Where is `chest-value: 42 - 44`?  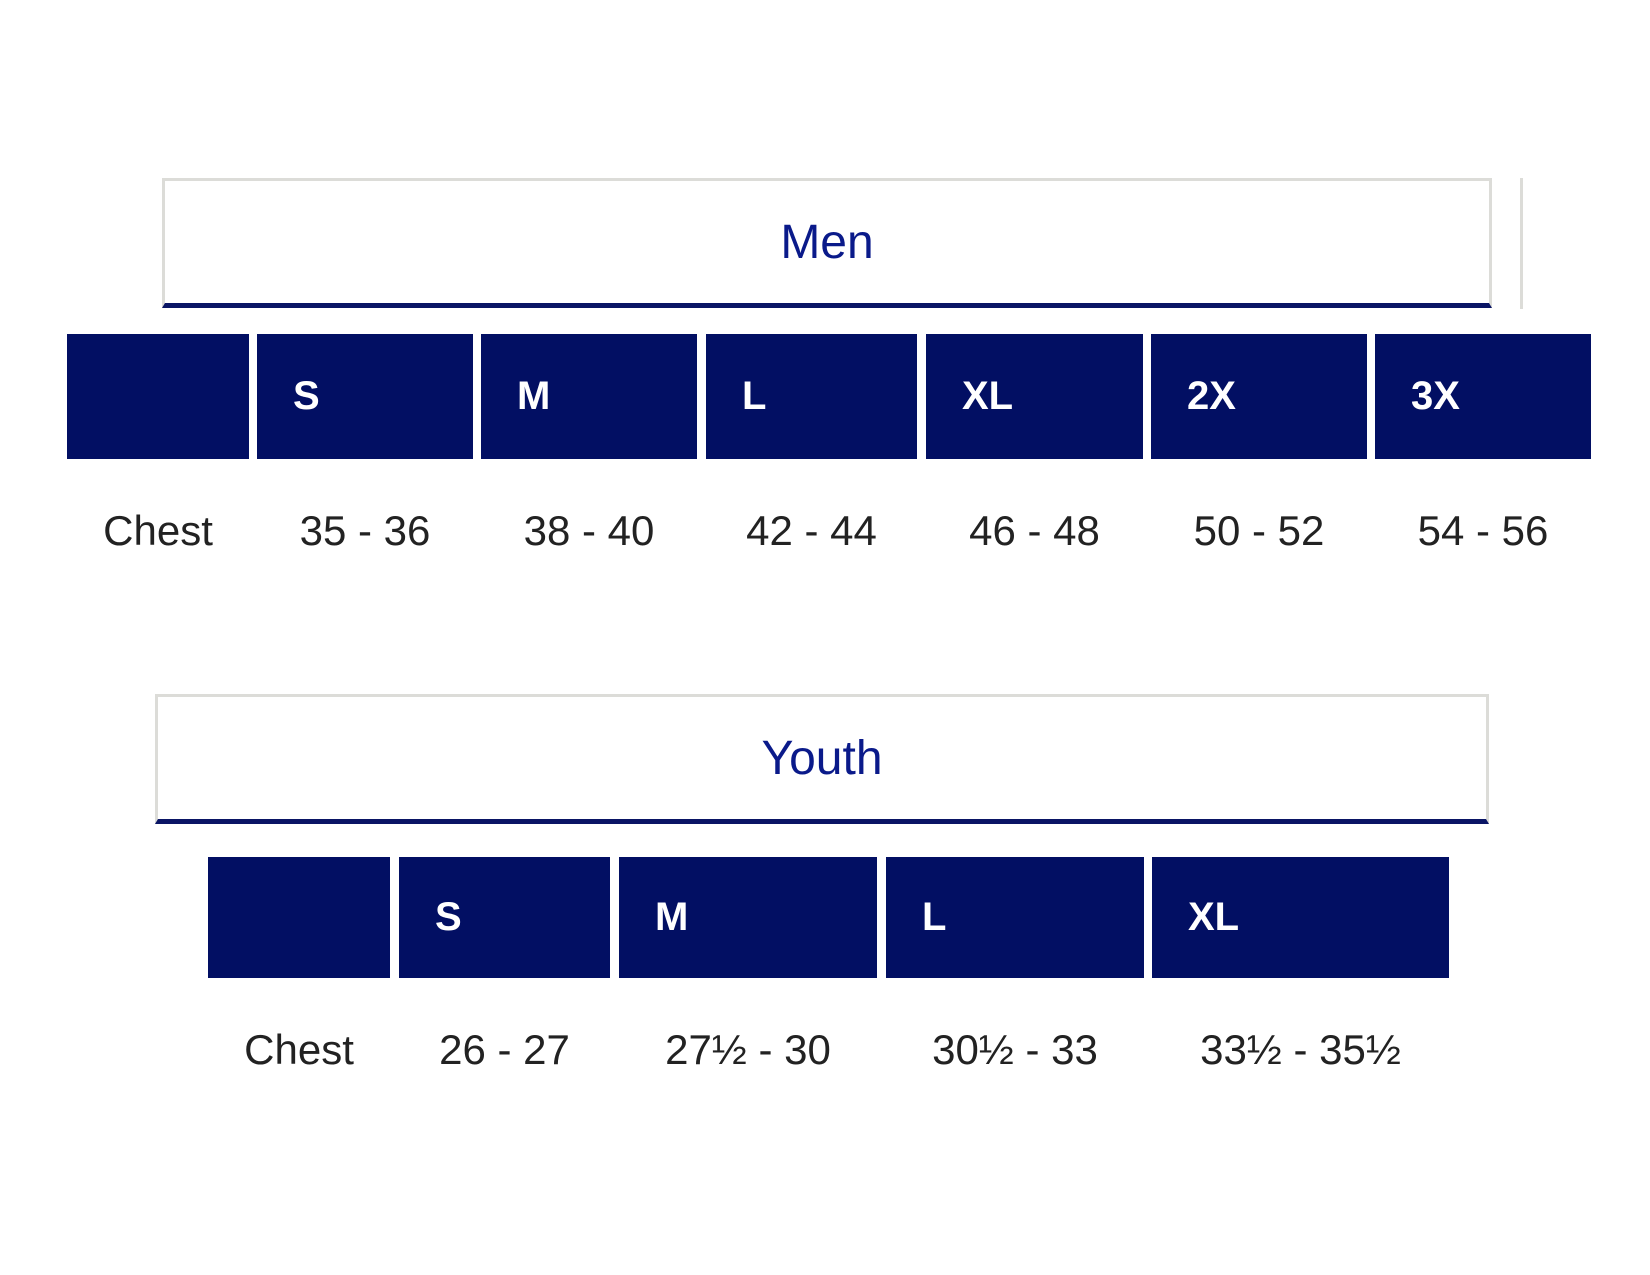 chest-value: 42 - 44 is located at coordinates (811, 530).